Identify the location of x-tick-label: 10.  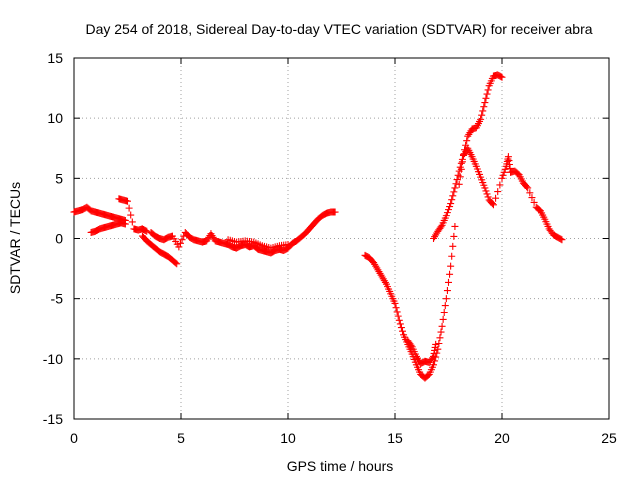
(288, 438).